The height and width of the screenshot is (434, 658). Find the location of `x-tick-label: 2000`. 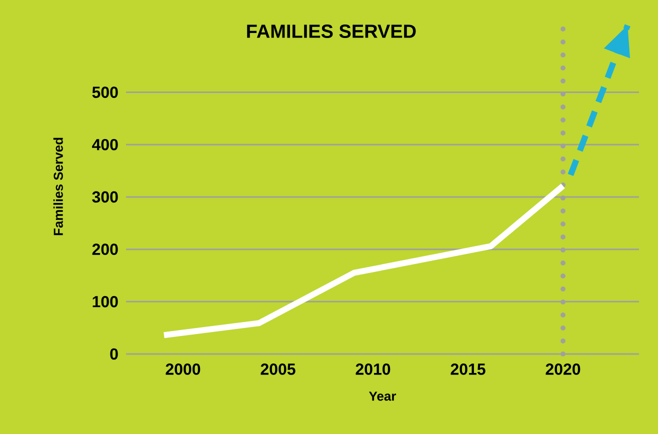

x-tick-label: 2000 is located at coordinates (183, 369).